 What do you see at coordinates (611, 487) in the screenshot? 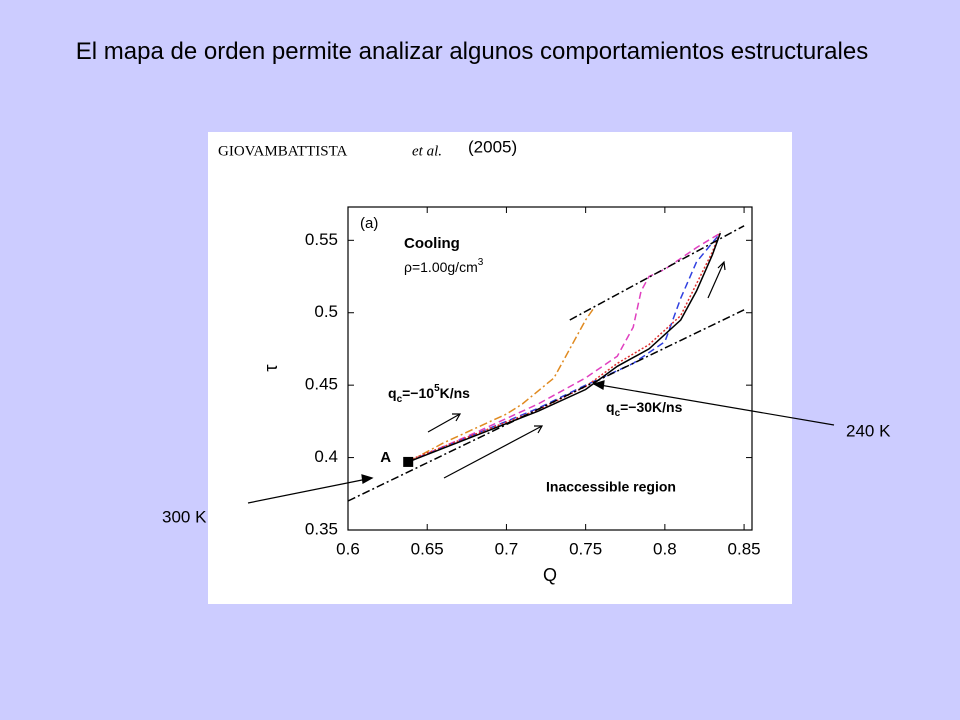
I see `note: Inaccessible region` at bounding box center [611, 487].